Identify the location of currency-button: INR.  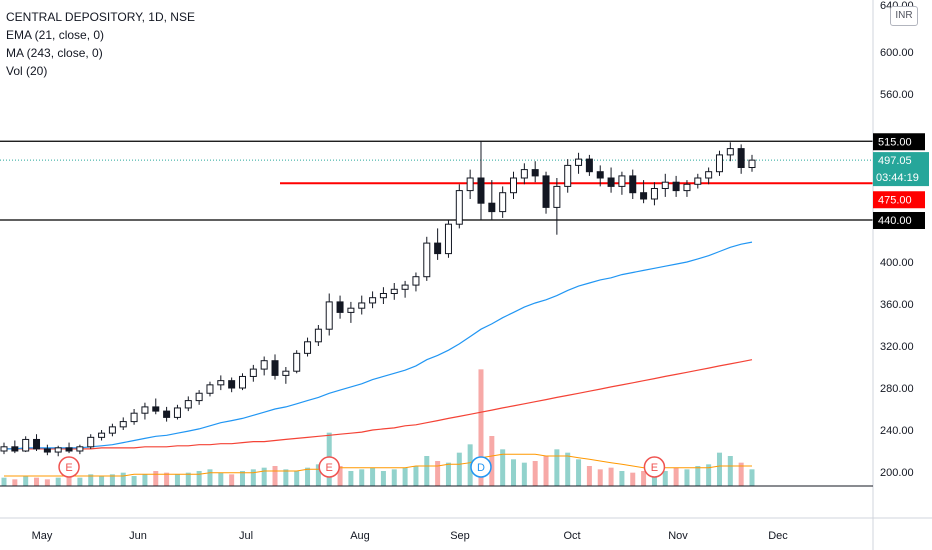
(904, 16).